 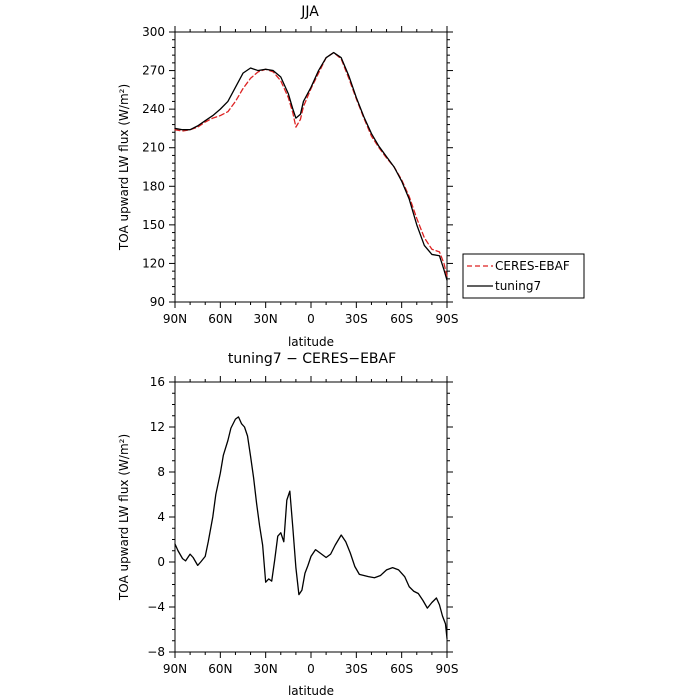 What do you see at coordinates (309, 12) in the screenshot?
I see `top-chart-title: JJA` at bounding box center [309, 12].